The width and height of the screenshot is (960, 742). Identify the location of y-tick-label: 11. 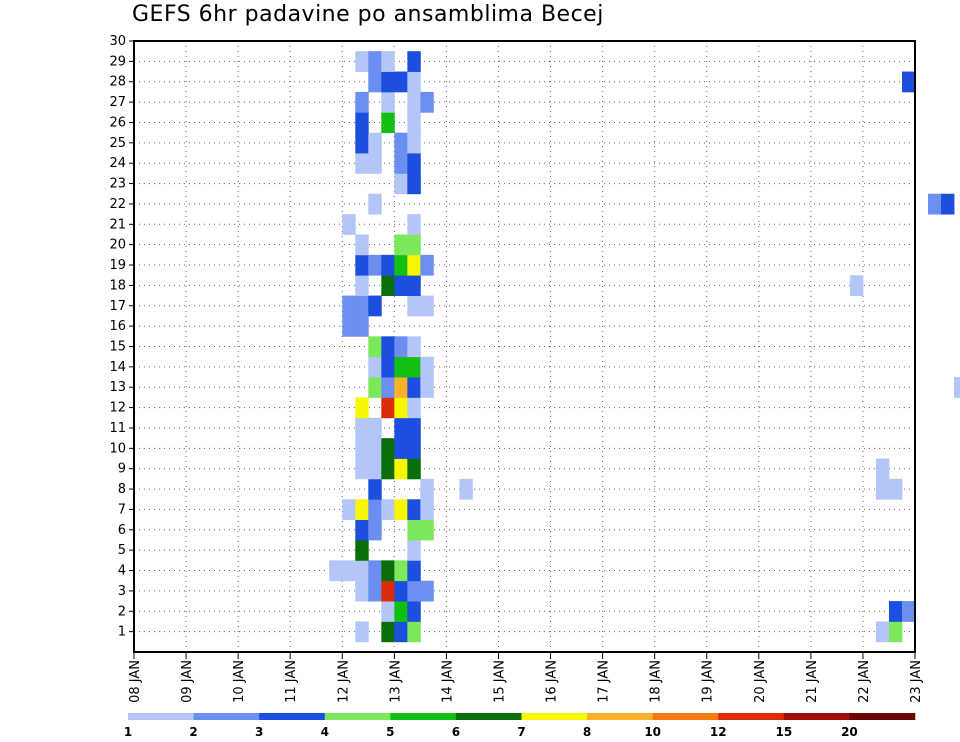
(117, 428).